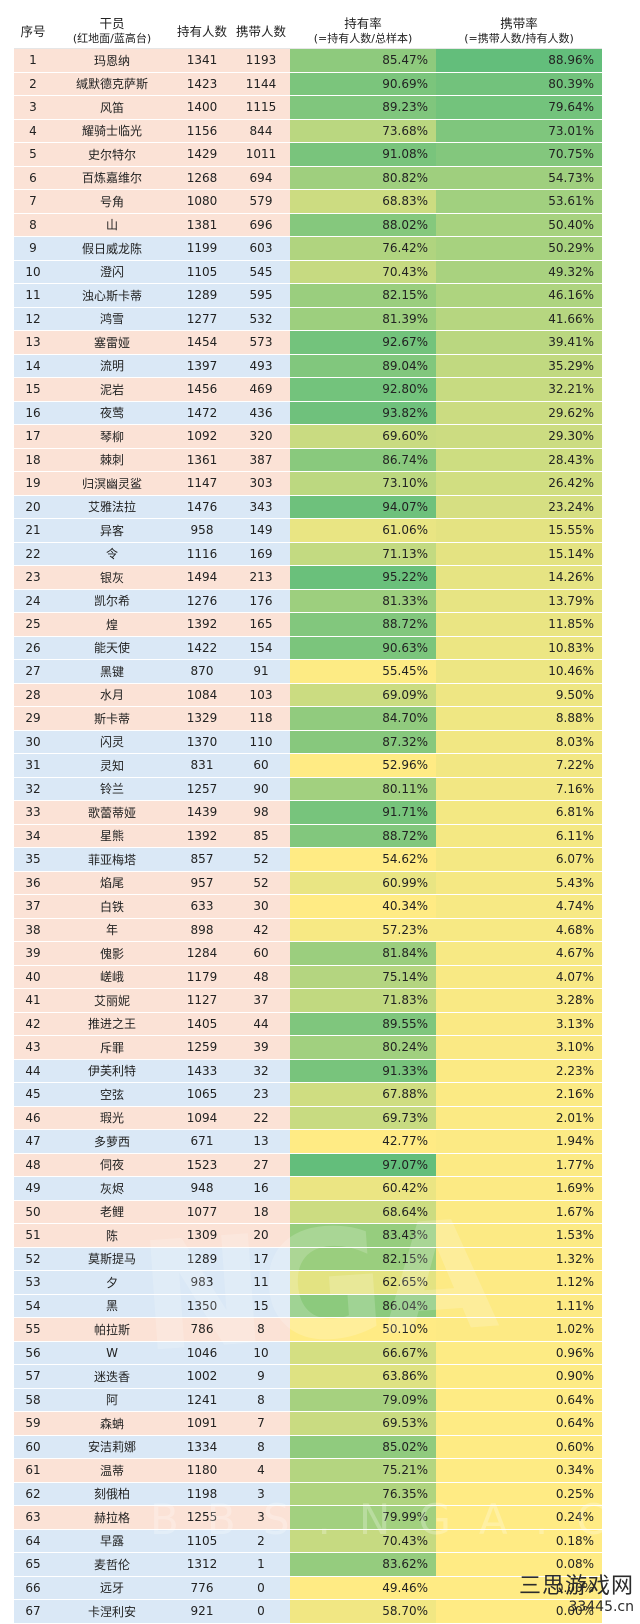 This screenshot has width=640, height=1624. Describe the element at coordinates (202, 342) in the screenshot. I see `own-count: 1454` at that location.